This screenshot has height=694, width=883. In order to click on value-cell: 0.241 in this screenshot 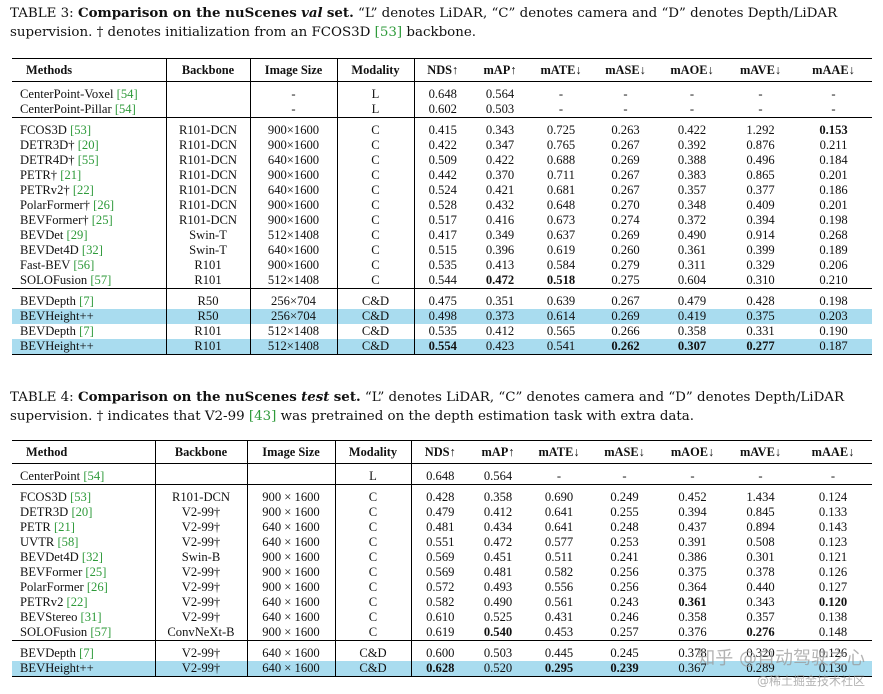, I will do `click(624, 557)`.